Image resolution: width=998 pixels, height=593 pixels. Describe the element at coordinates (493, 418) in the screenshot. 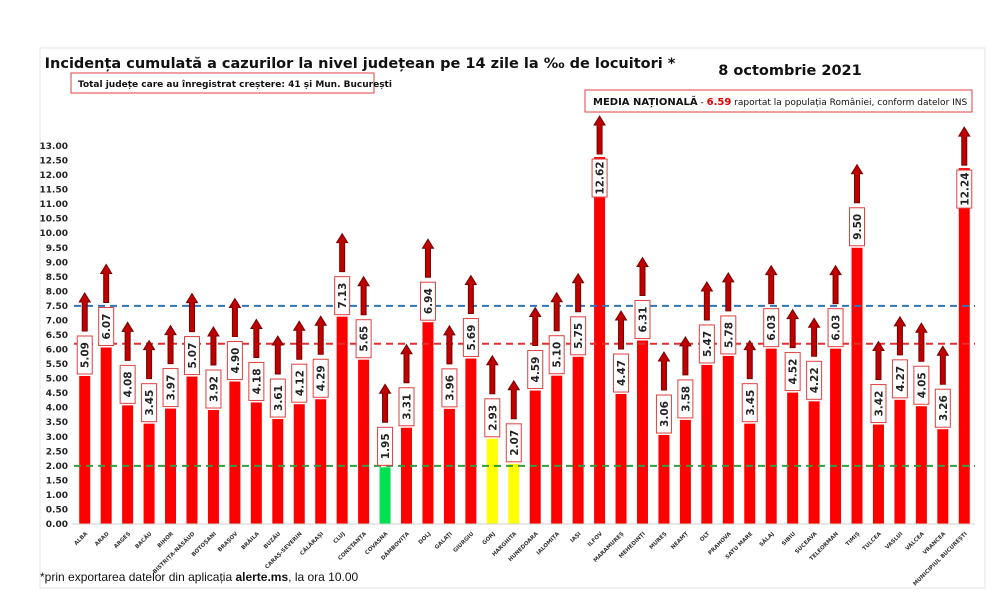

I see `data-label: 2.93` at that location.